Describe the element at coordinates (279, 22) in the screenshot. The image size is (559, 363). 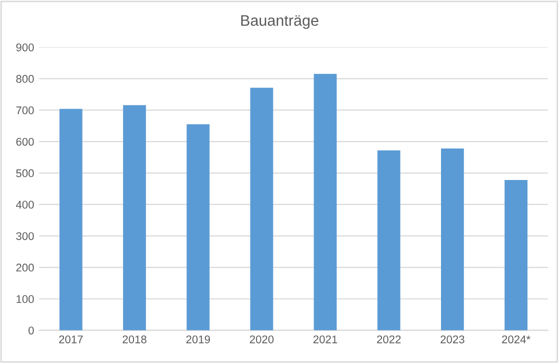
I see `chart-title: Bauanträge` at that location.